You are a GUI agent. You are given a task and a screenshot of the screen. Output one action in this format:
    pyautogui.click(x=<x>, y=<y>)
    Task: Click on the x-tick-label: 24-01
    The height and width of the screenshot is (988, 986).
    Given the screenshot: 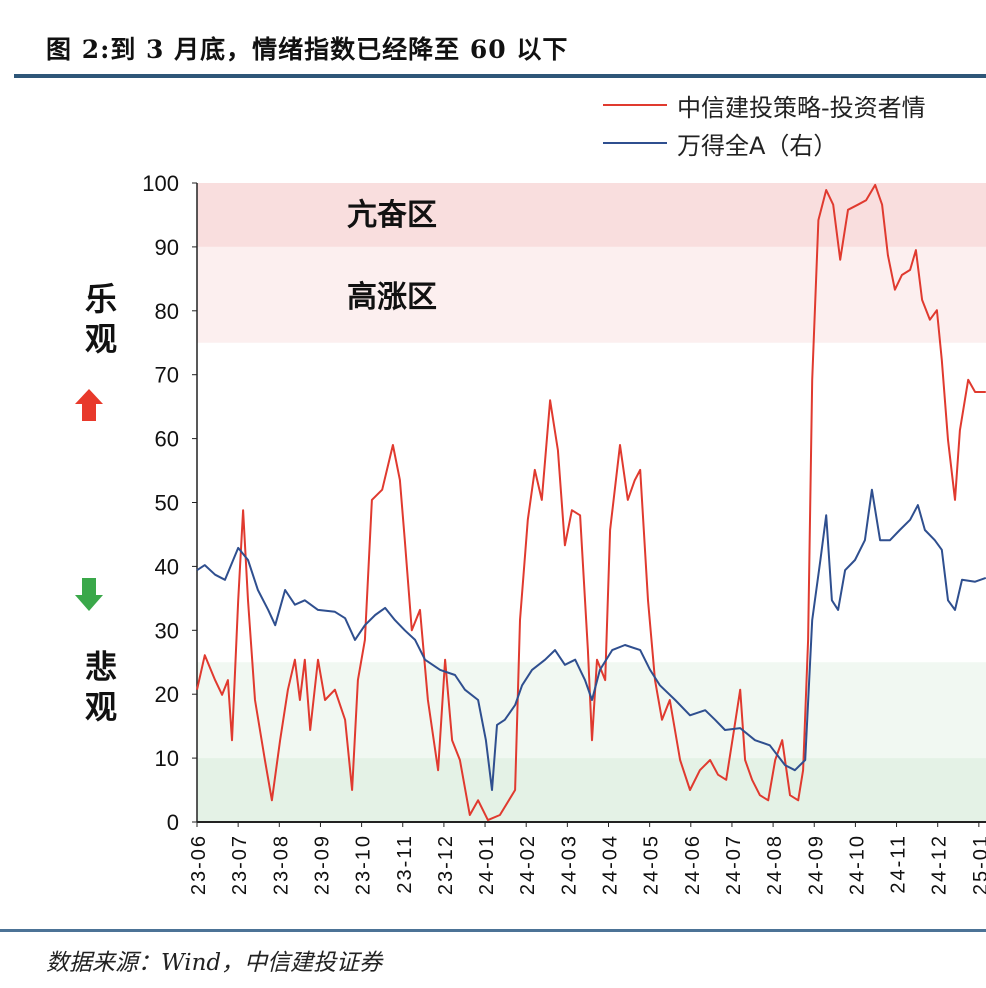 What is the action you would take?
    pyautogui.click(x=487, y=864)
    